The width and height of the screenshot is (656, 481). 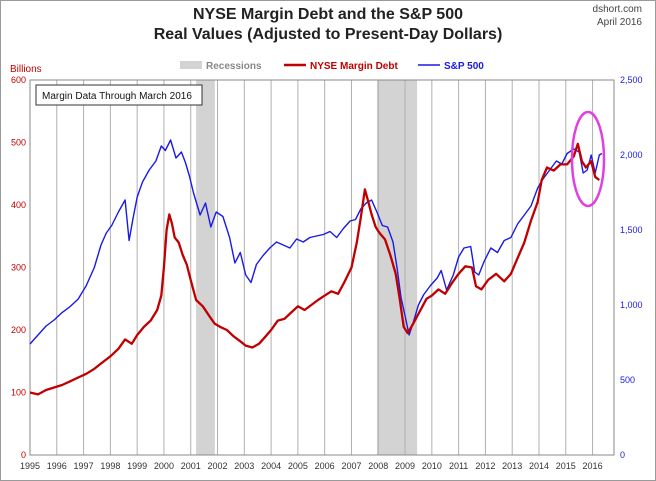 What do you see at coordinates (18, 330) in the screenshot?
I see `y-left-tick-label-200: 200` at bounding box center [18, 330].